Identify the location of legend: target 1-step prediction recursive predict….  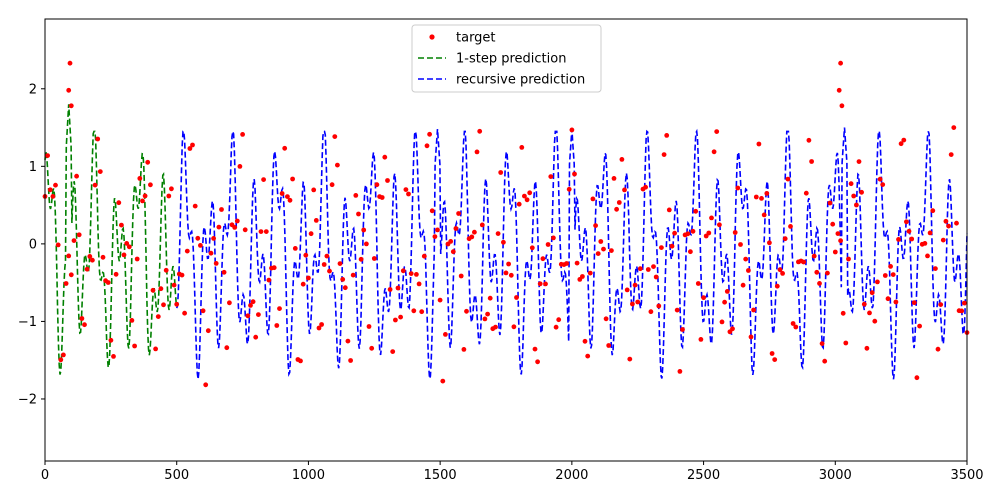
(506, 58).